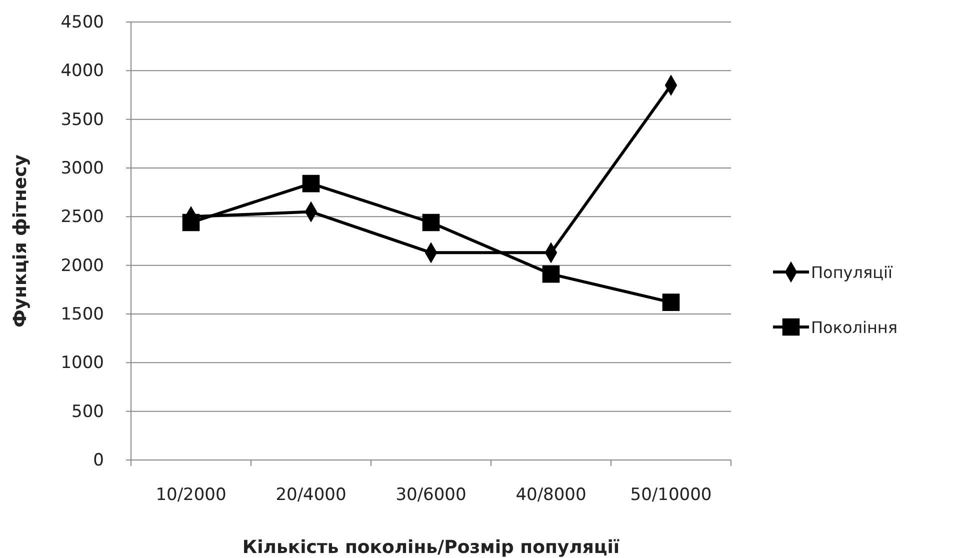 The height and width of the screenshot is (558, 963). What do you see at coordinates (82, 168) in the screenshot?
I see `y-tick-label: 3000` at bounding box center [82, 168].